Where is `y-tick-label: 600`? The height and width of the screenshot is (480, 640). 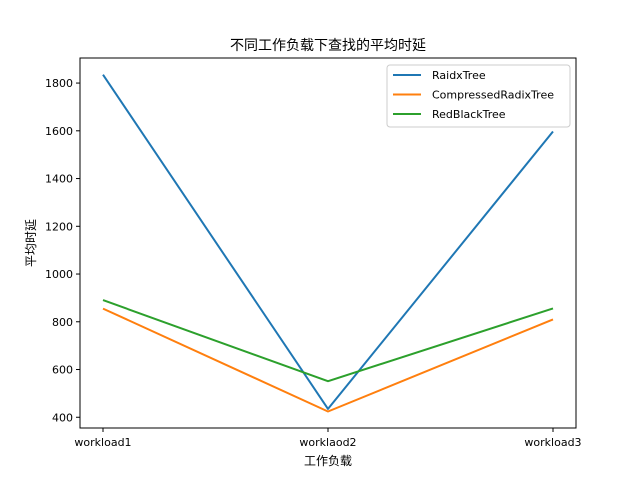
y-tick-label: 600 is located at coordinates (62, 370).